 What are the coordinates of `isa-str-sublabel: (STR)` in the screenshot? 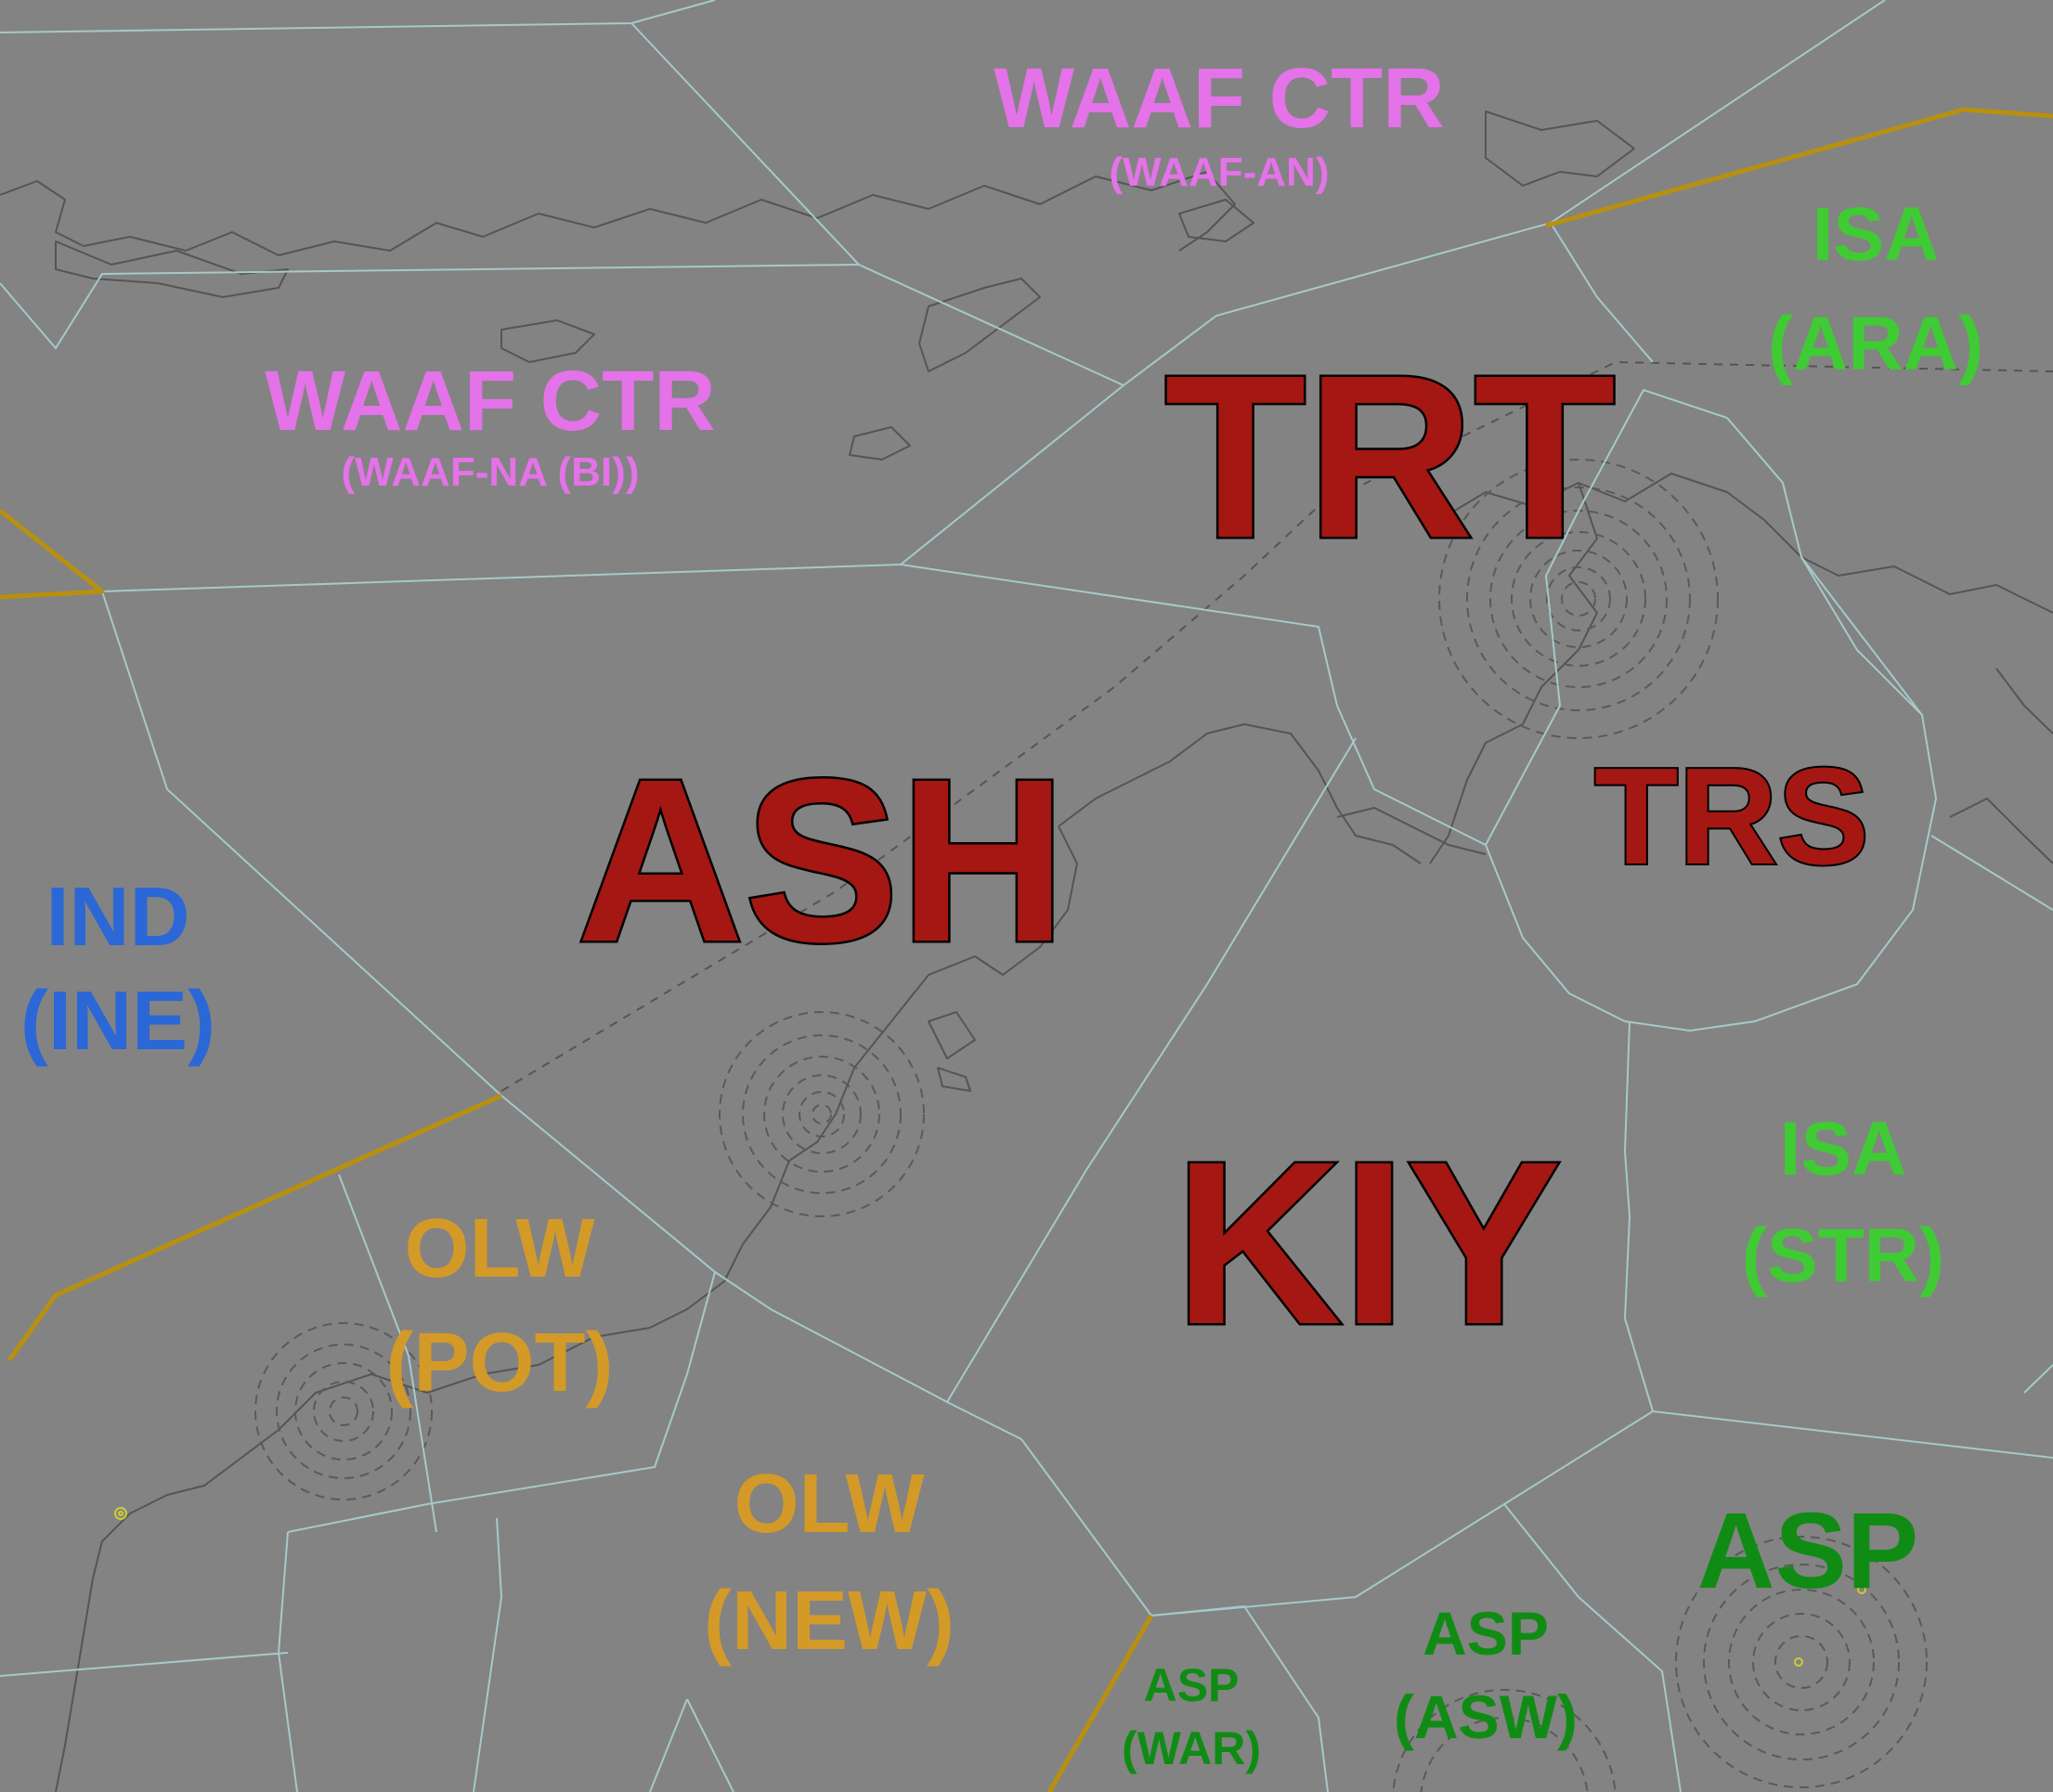 It's located at (1844, 1256).